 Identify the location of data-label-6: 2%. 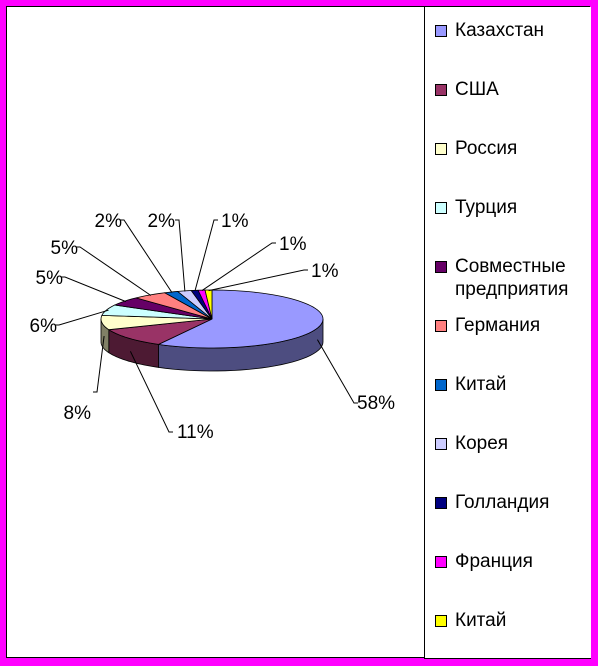
(109, 221).